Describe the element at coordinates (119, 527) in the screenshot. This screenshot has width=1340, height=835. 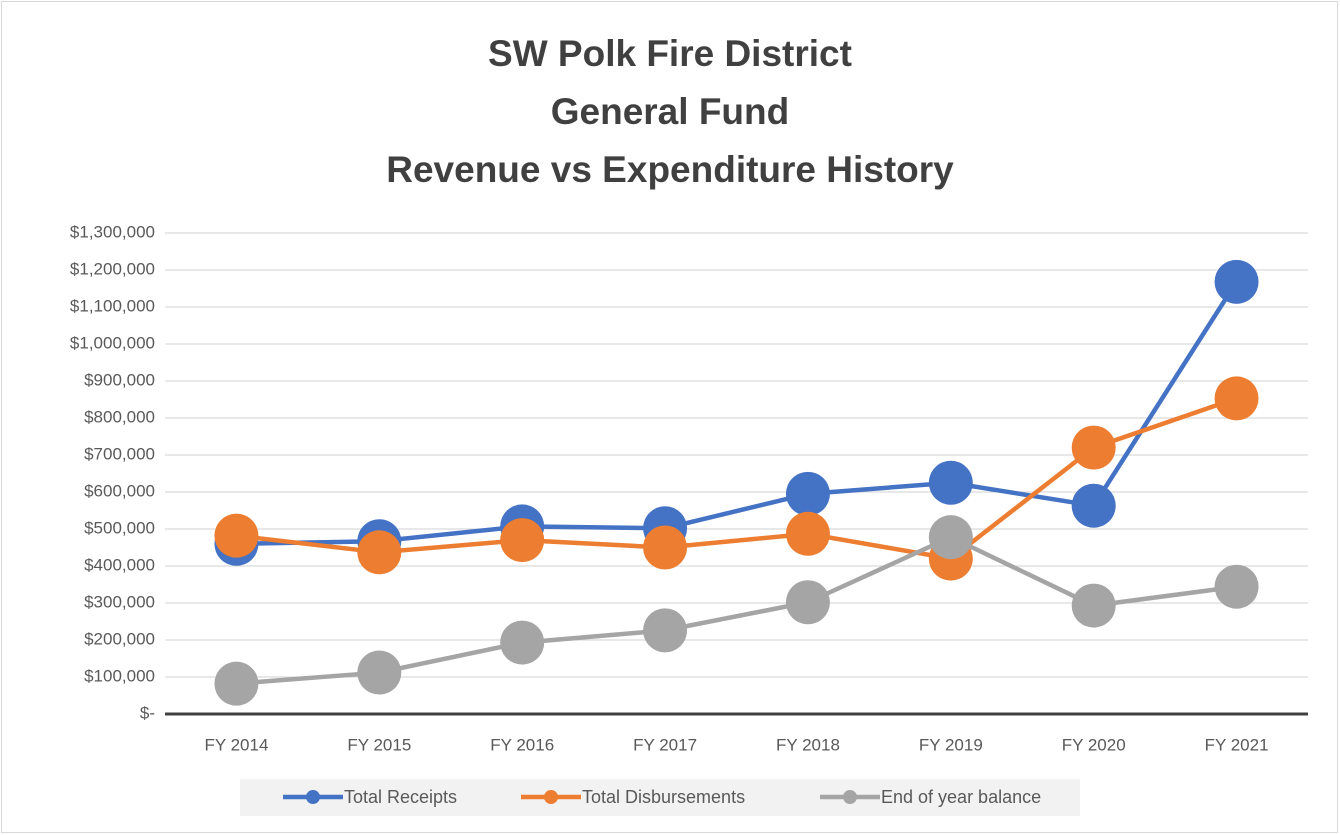
I see `y-tick-label: $500,000` at that location.